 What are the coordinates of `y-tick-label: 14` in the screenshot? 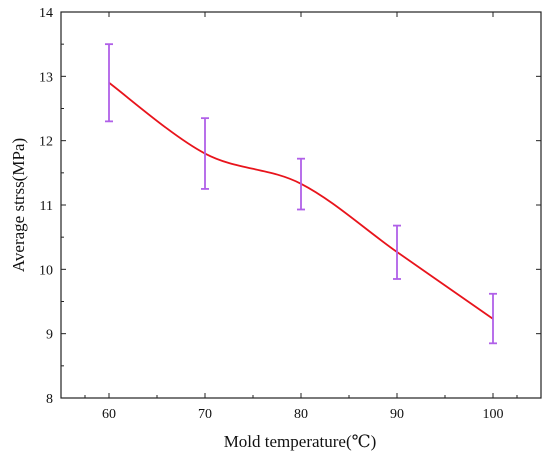 It's located at (46, 13).